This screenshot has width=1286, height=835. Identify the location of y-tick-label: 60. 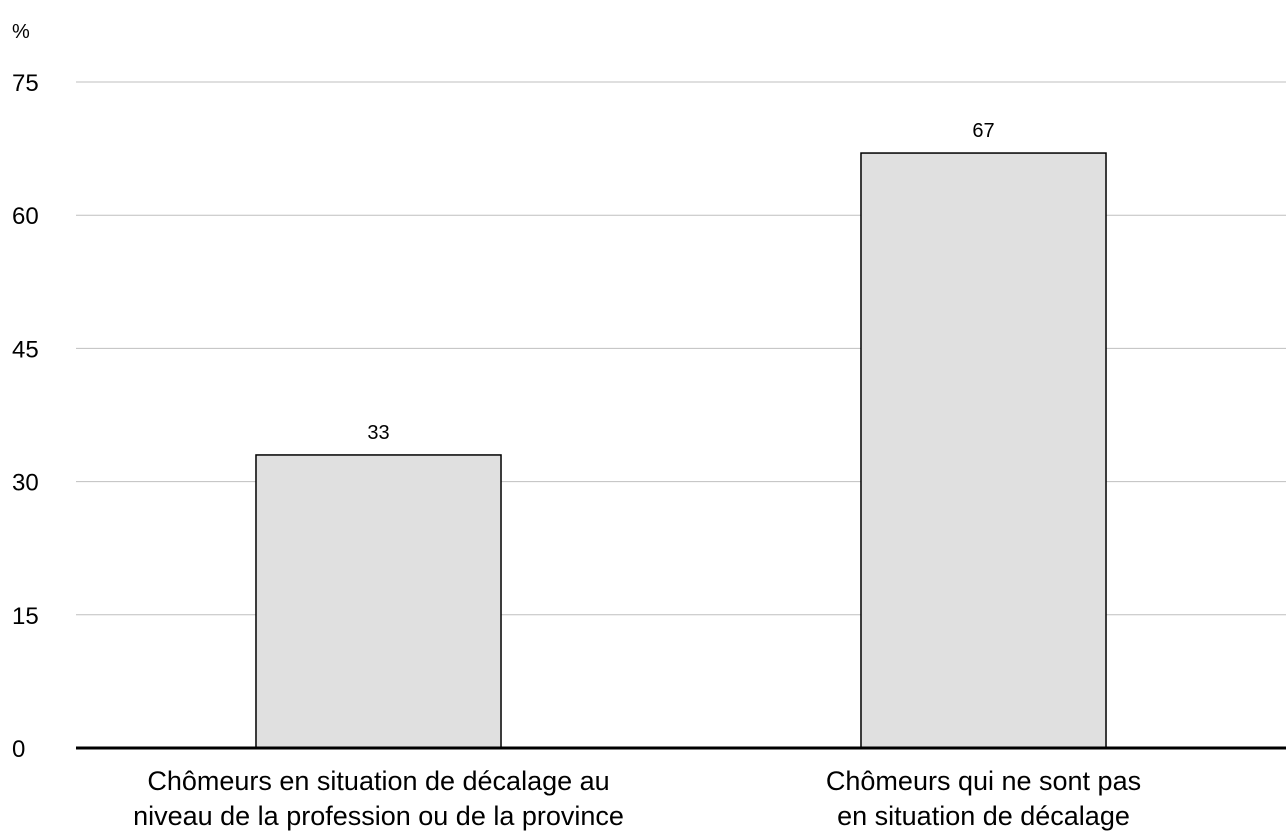
(25, 216).